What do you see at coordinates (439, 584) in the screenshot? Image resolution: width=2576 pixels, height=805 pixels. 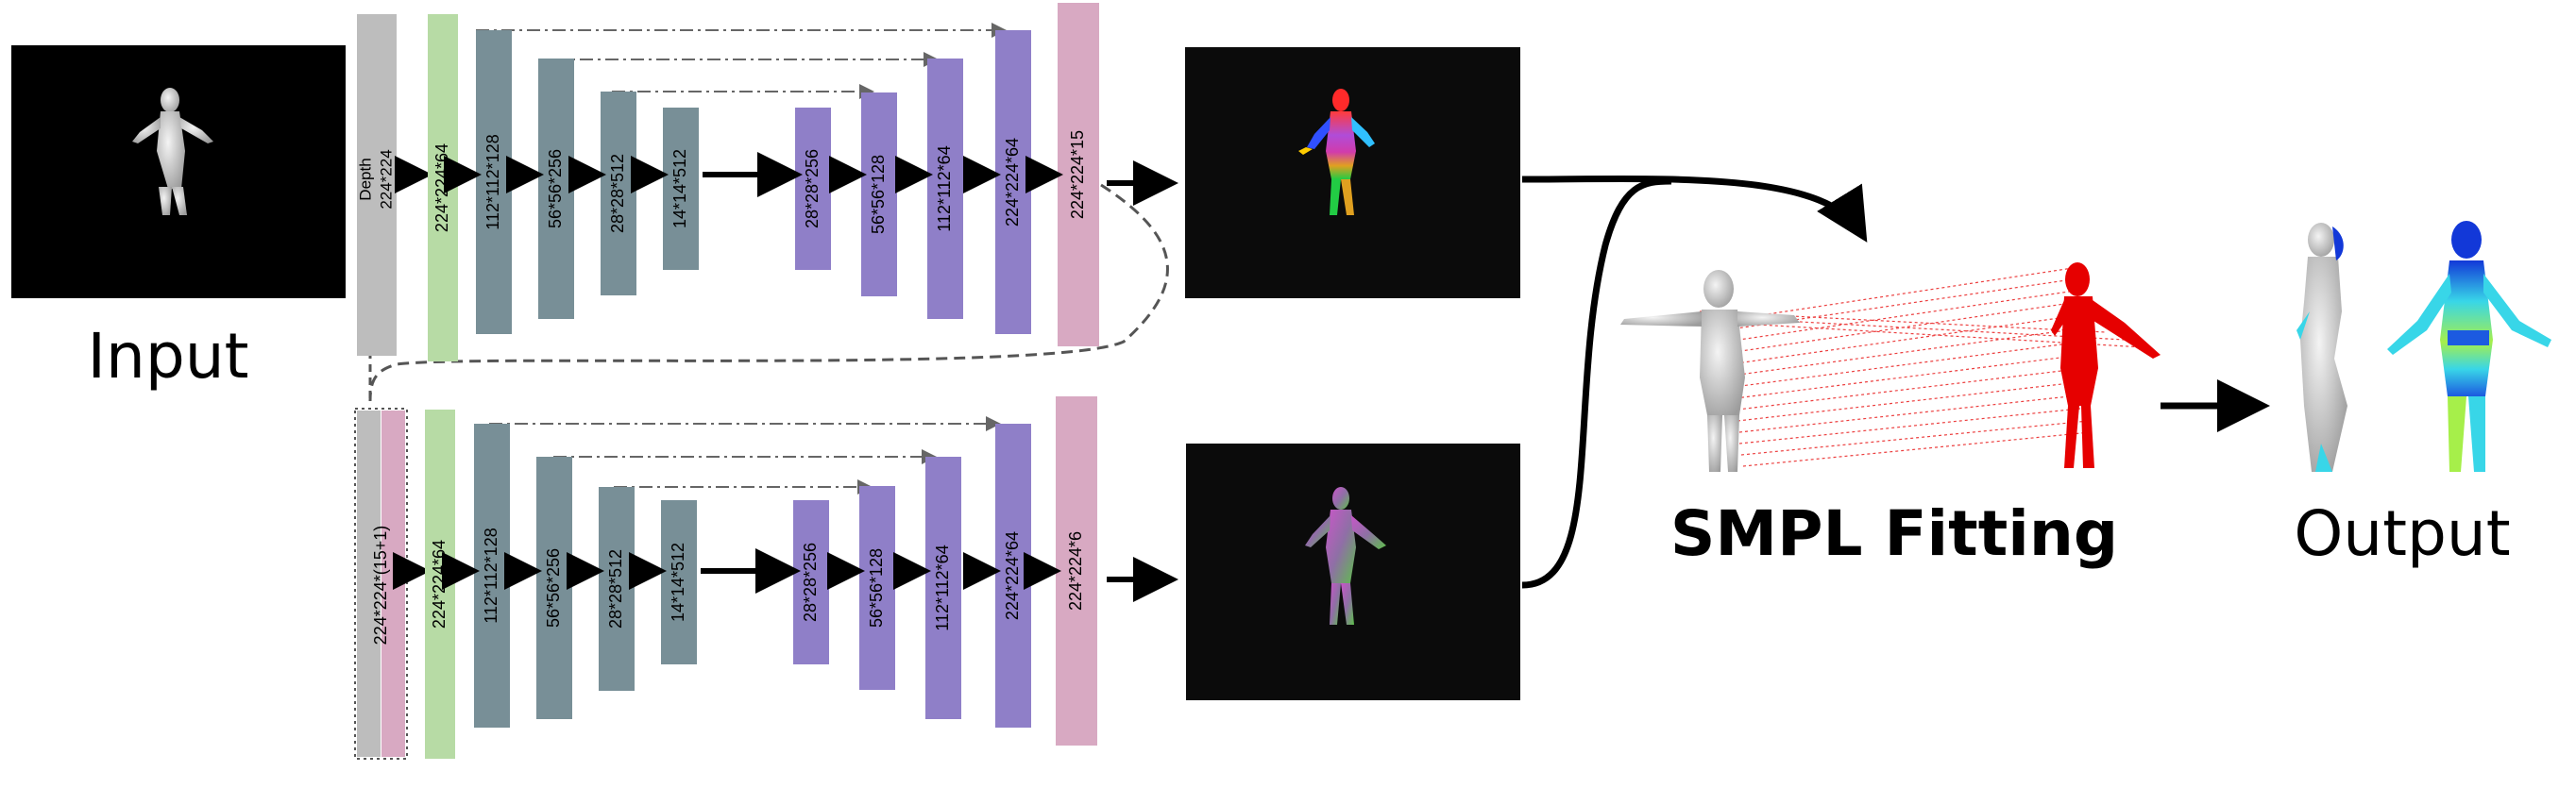 I see `bottom-net-block-1-label: 224*224*64` at bounding box center [439, 584].